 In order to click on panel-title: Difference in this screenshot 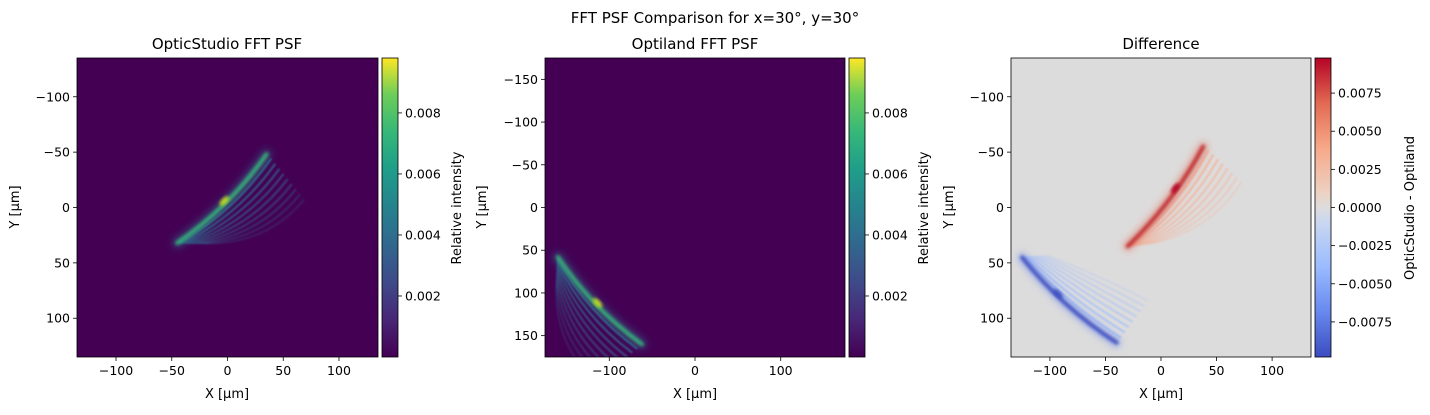, I will do `click(1160, 44)`.